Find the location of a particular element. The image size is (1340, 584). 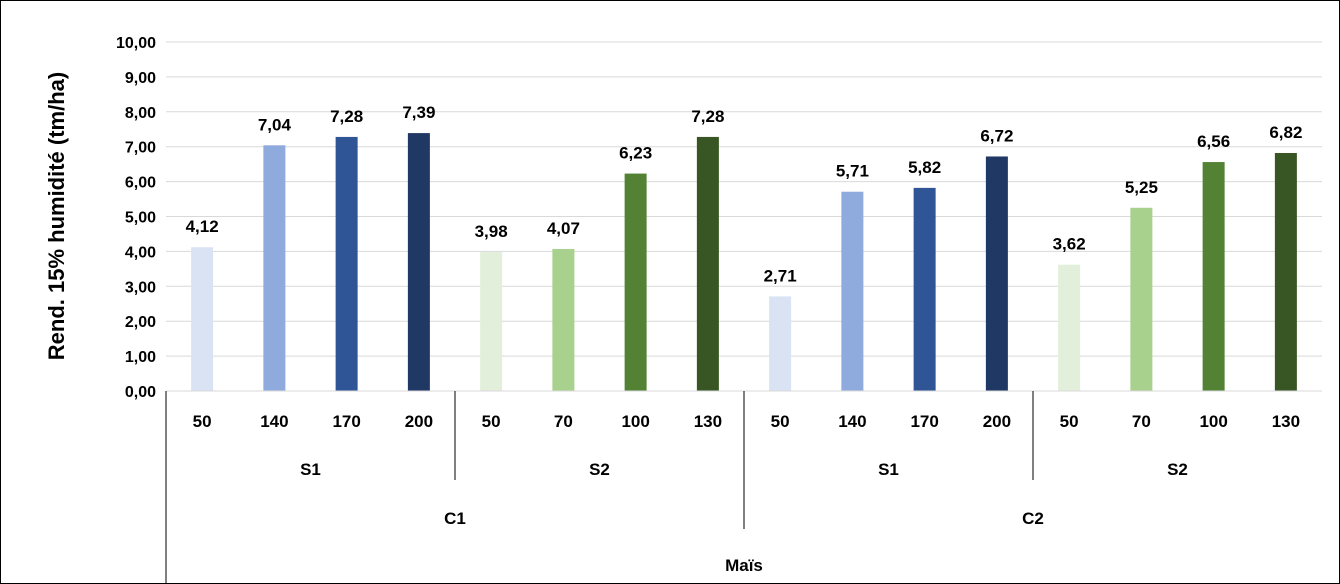

data-label: 4,12 is located at coordinates (202, 226).